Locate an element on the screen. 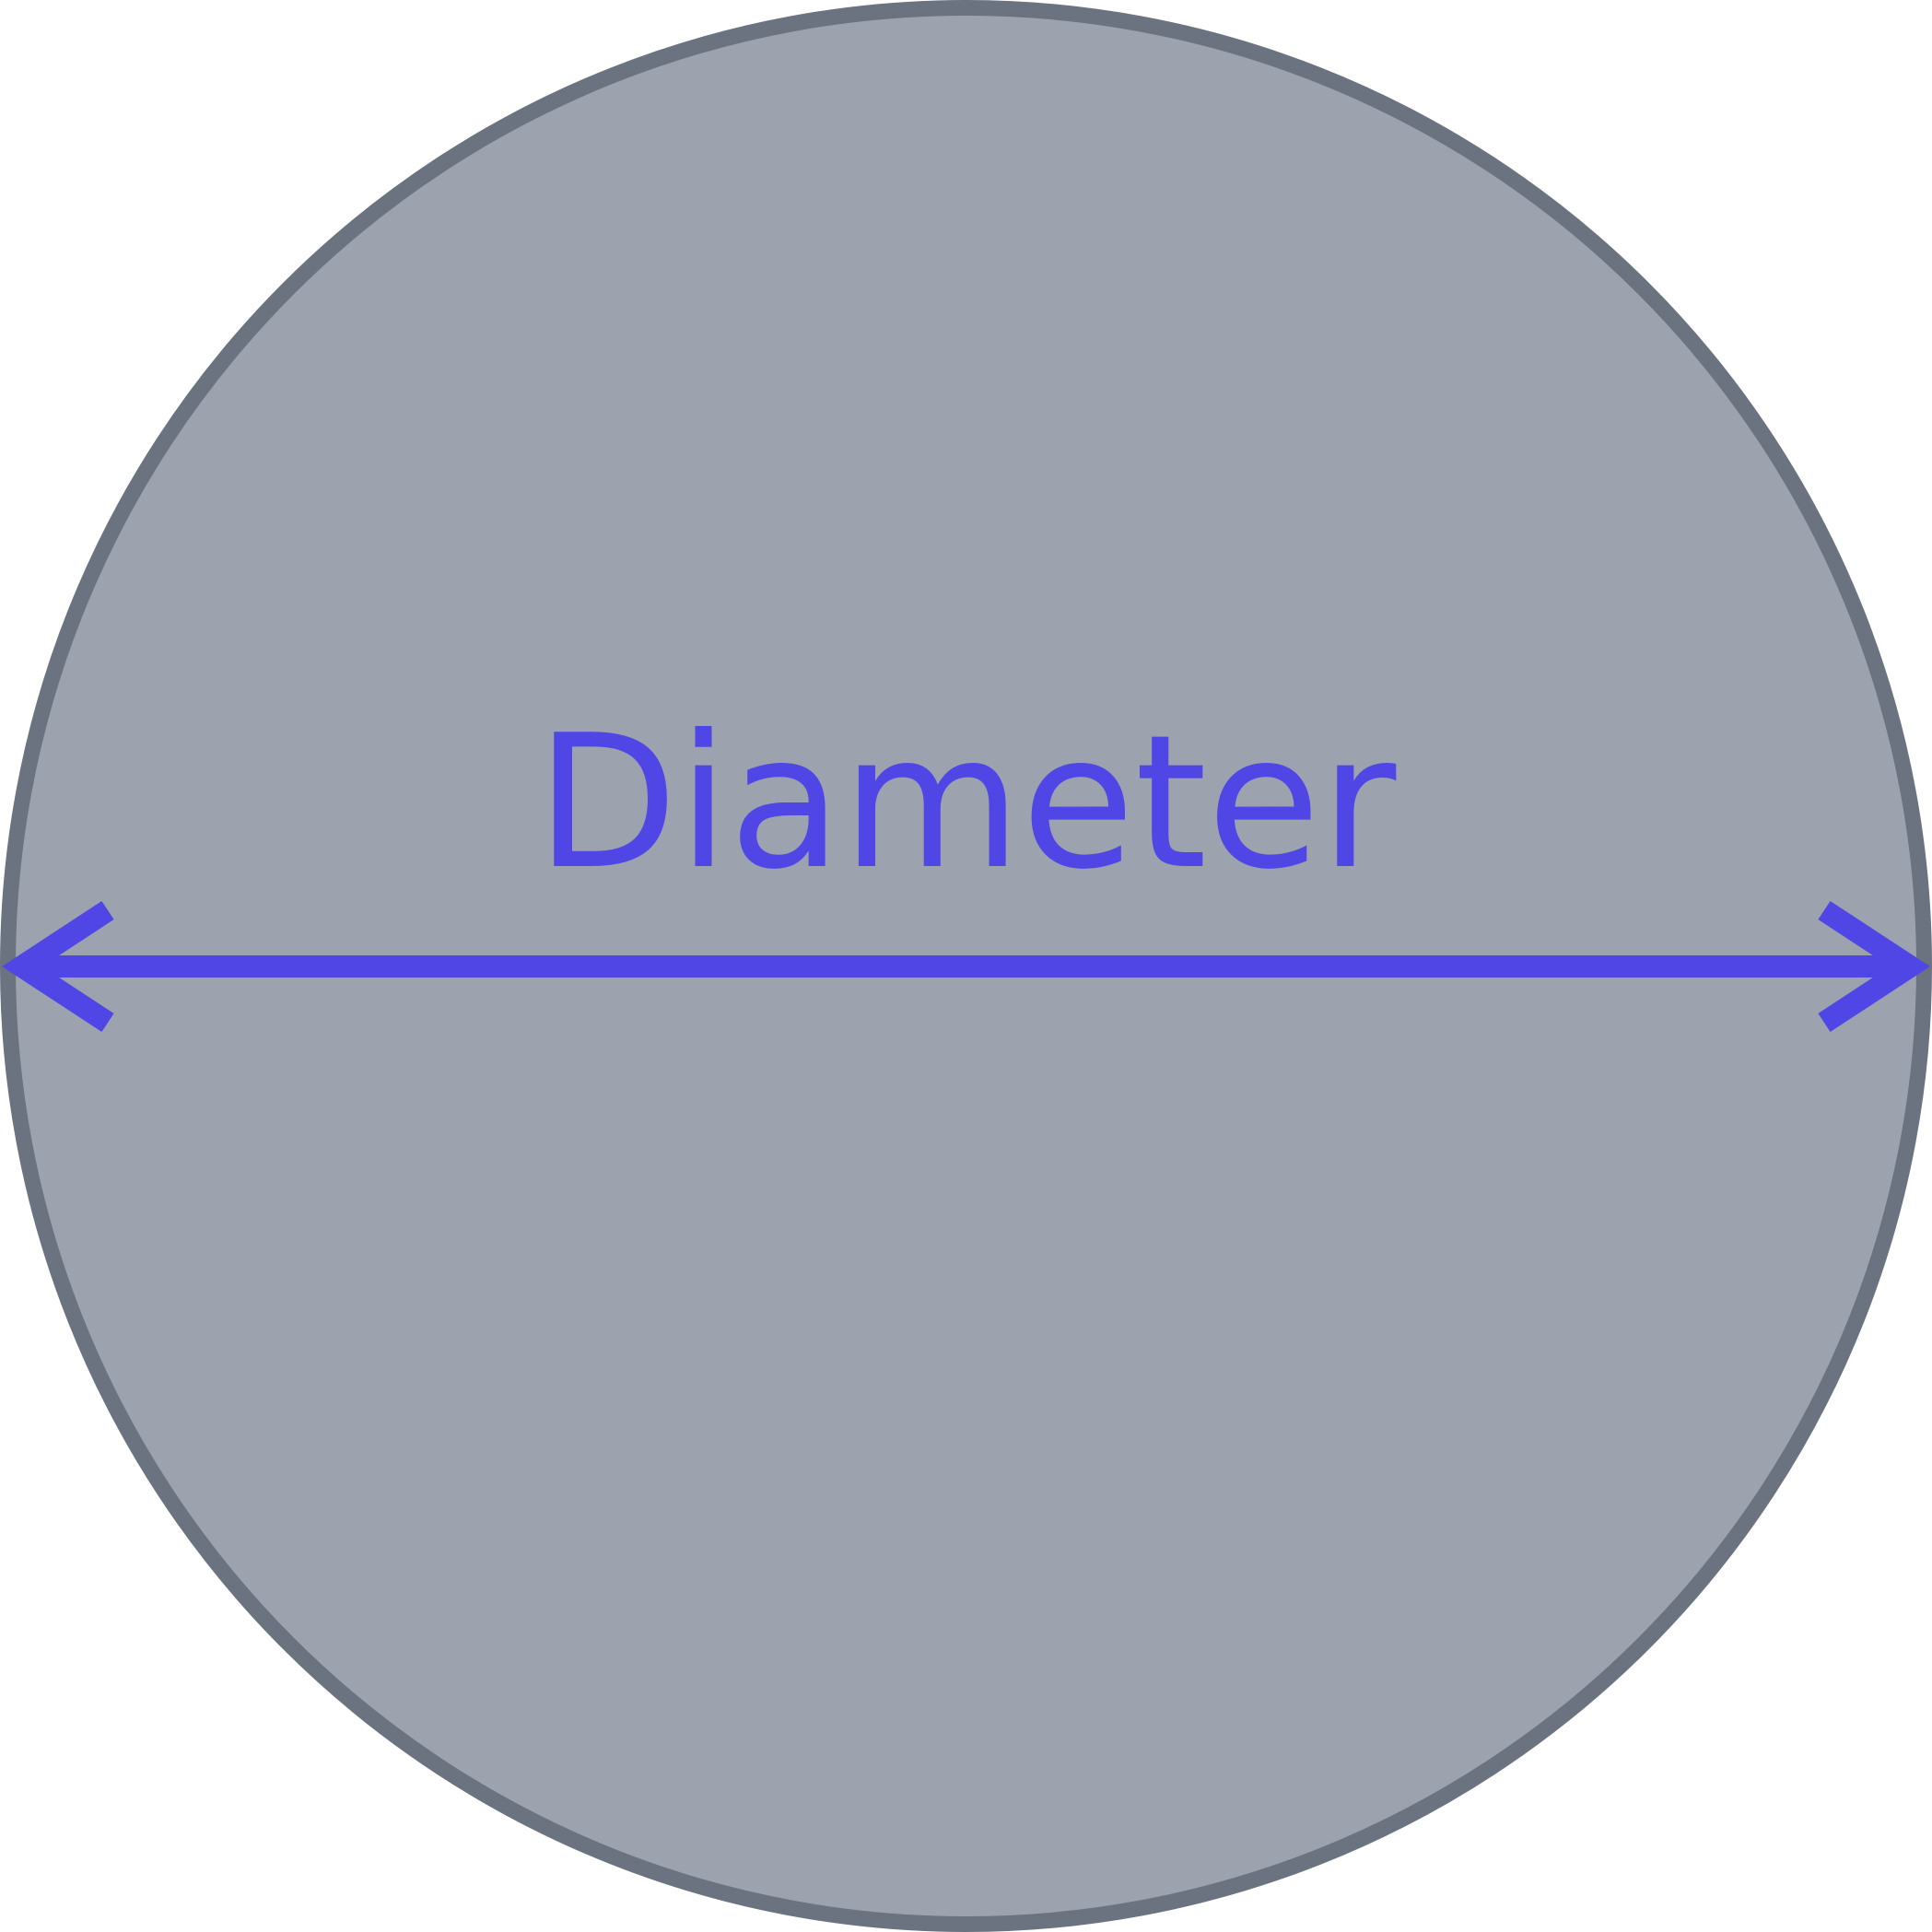  right-arrowhead-icon is located at coordinates (1874, 967).